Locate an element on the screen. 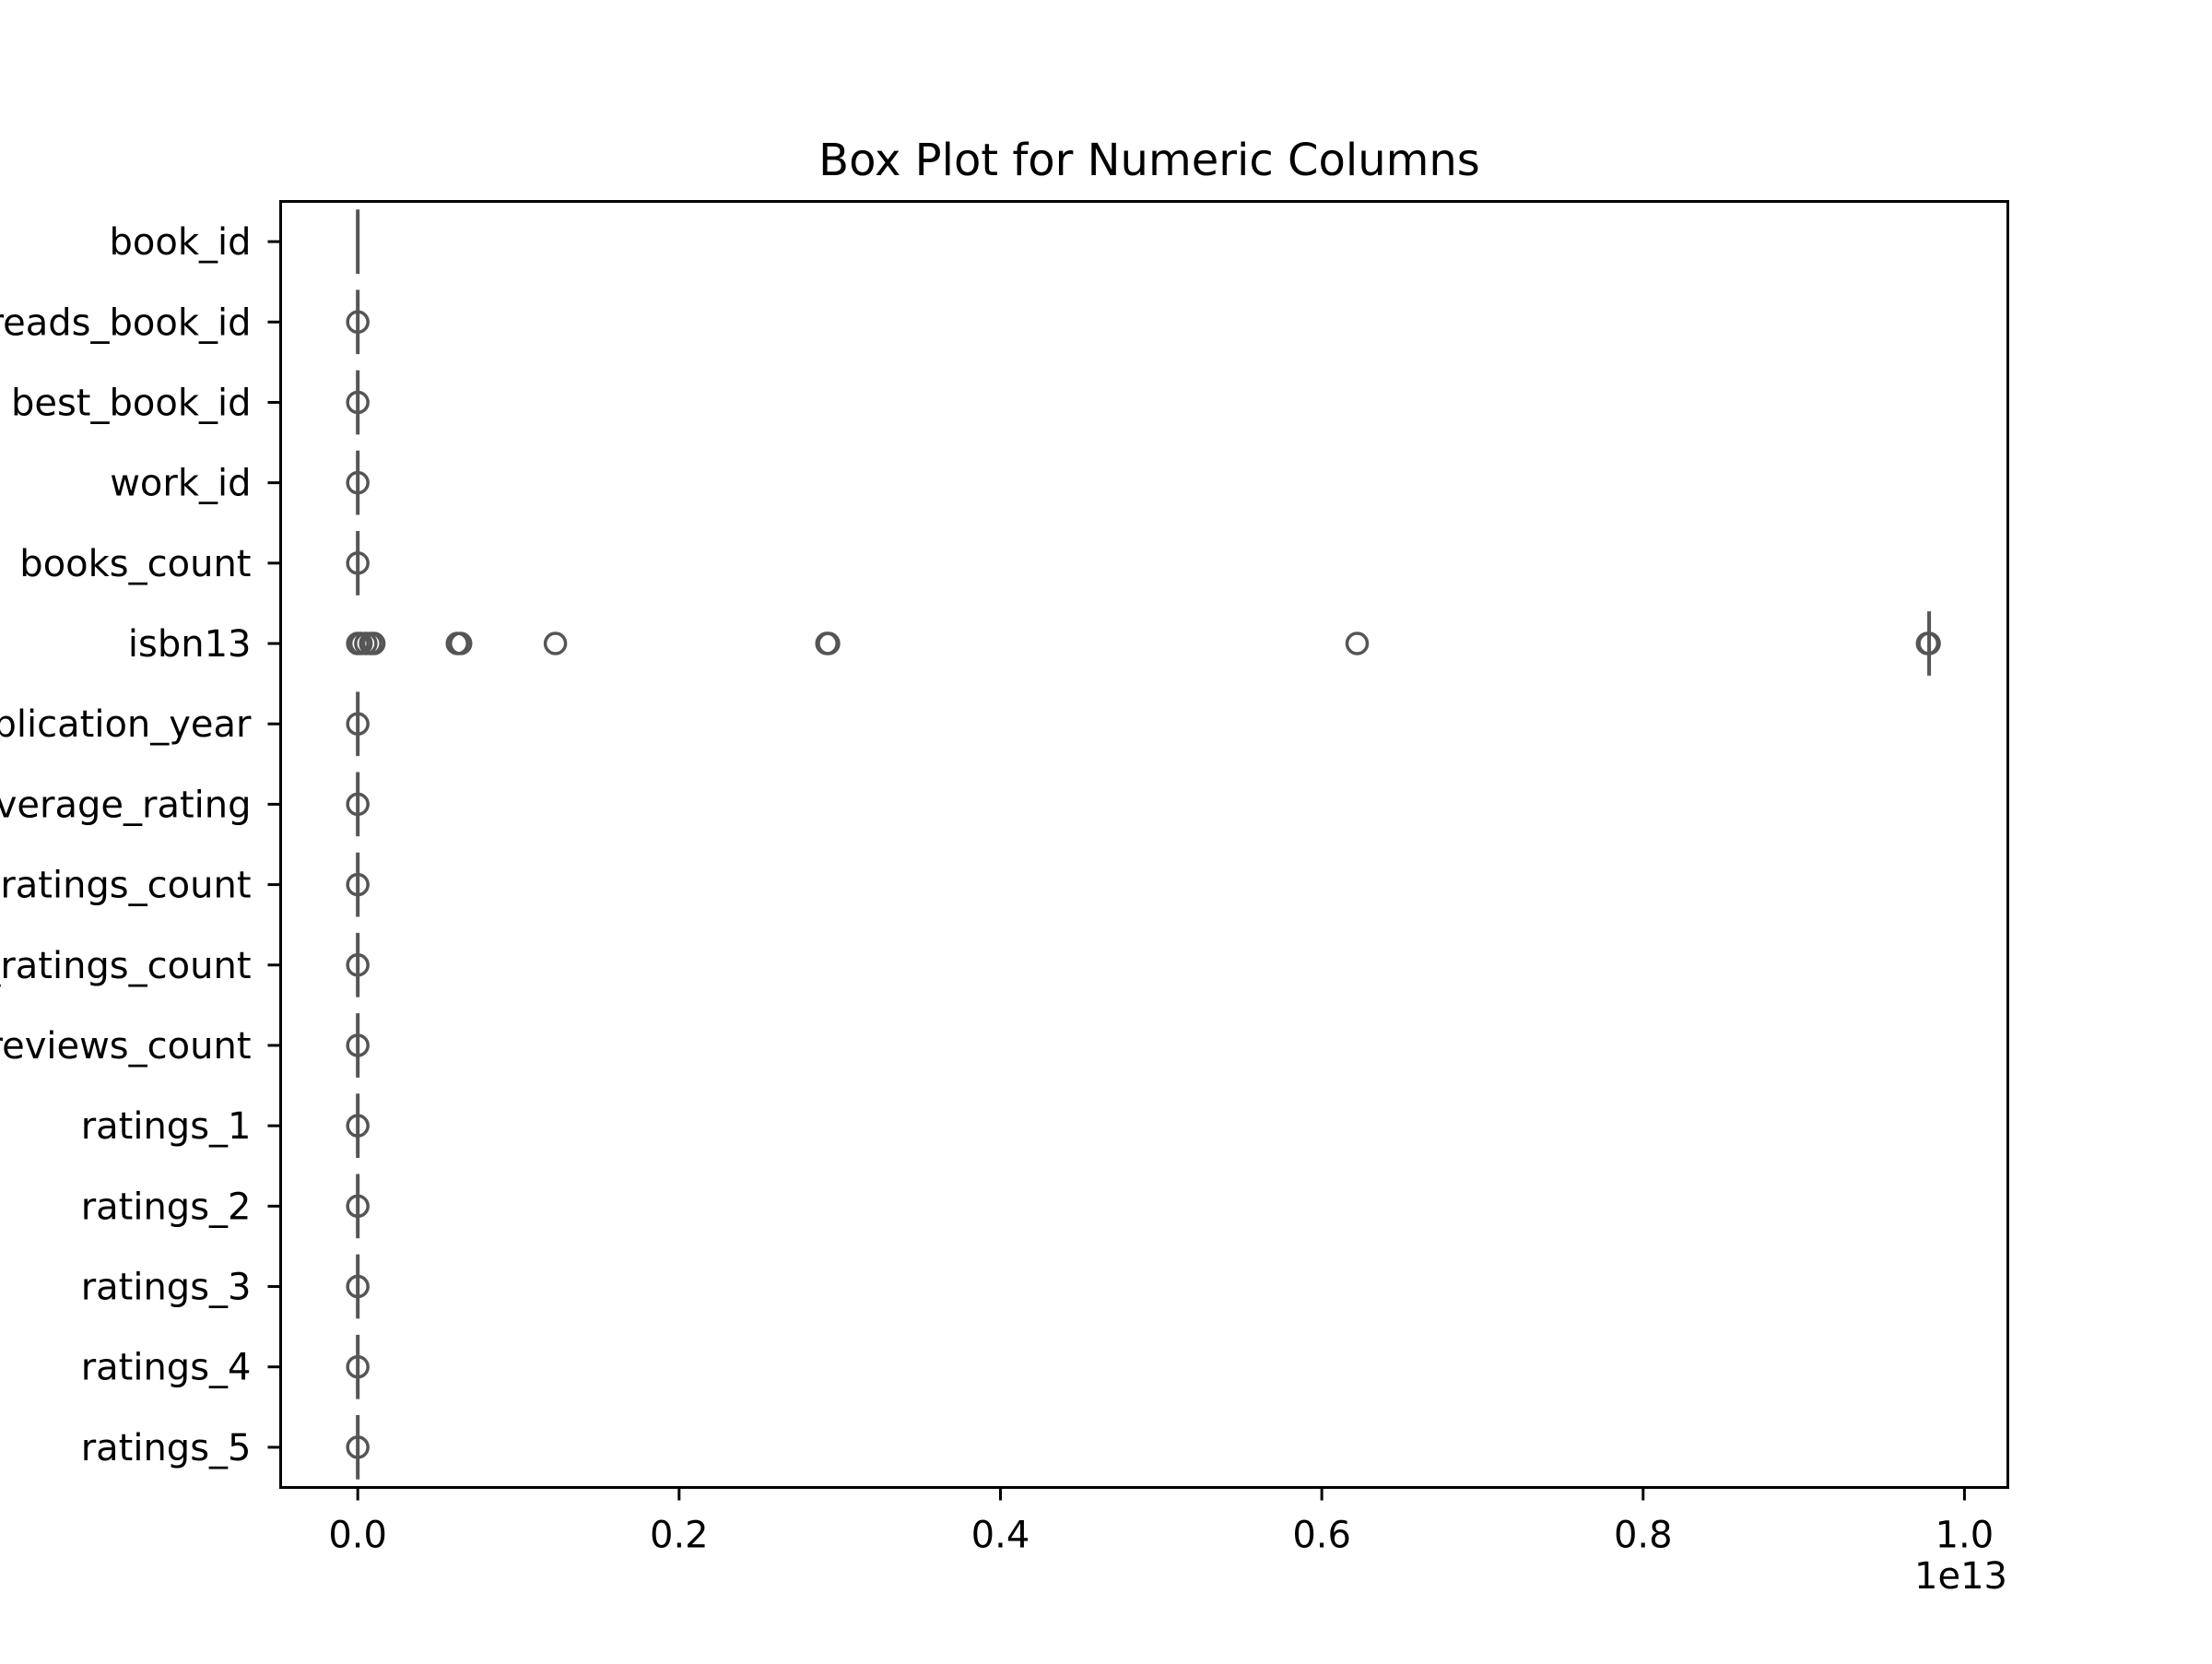  y-tick-label-1: goodreads_book_id is located at coordinates (126, 322).